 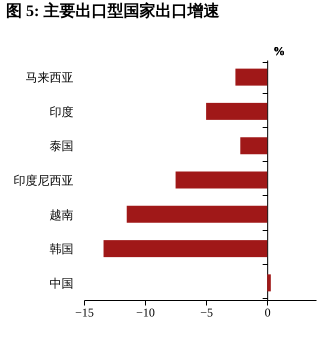 I want to click on y-tick-label: 印度尼西亚, so click(x=44, y=181).